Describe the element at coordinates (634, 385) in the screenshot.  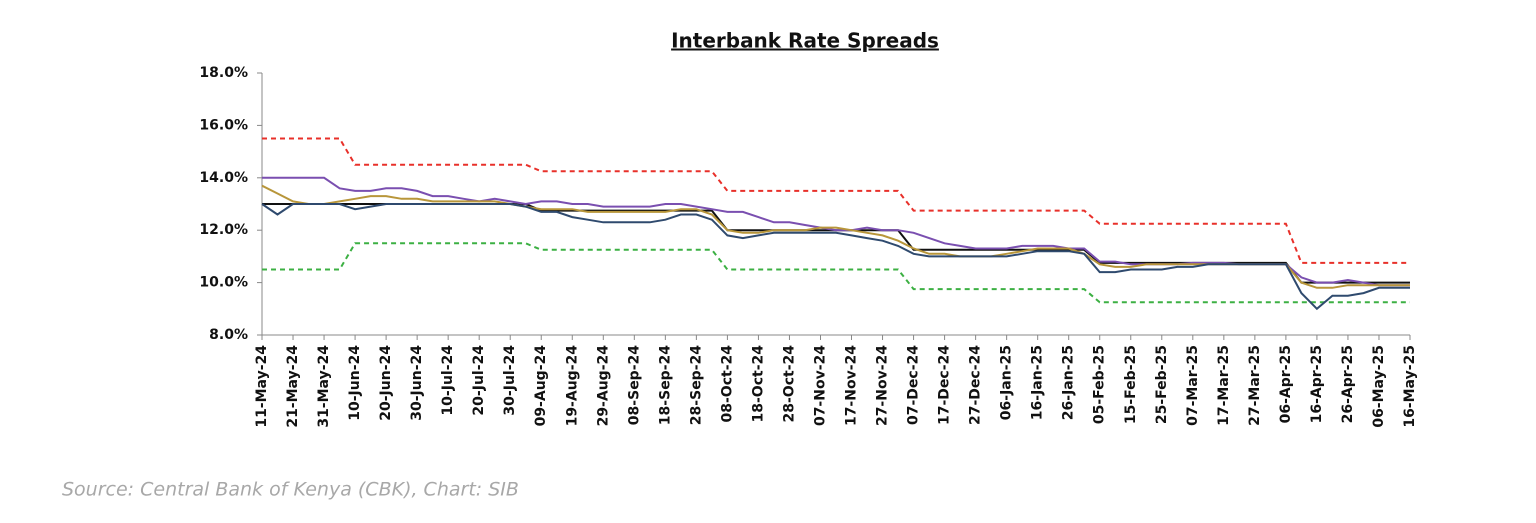
I see `x-tick-label: 08-Sep-24` at that location.